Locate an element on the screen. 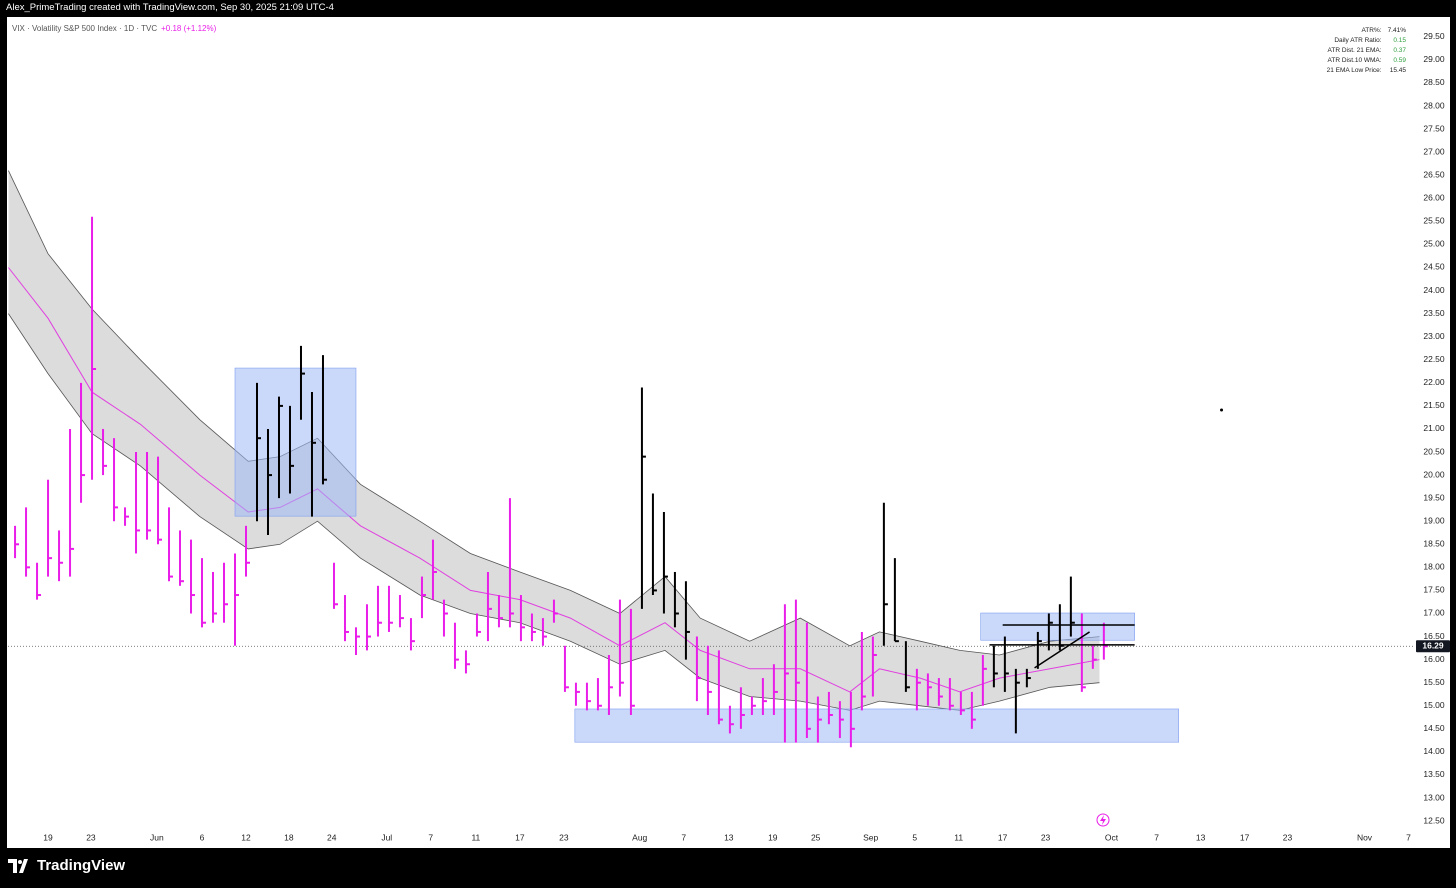 The width and height of the screenshot is (1456, 888). y-tick-label: 17.50 is located at coordinates (1434, 590).